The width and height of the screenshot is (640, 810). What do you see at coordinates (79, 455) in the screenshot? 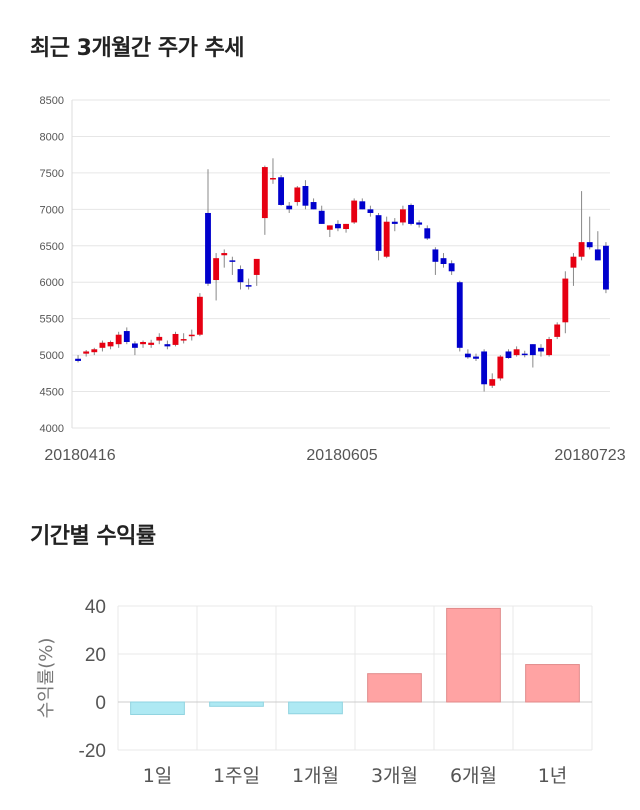
I see `x-tick-label: 20180416` at bounding box center [79, 455].